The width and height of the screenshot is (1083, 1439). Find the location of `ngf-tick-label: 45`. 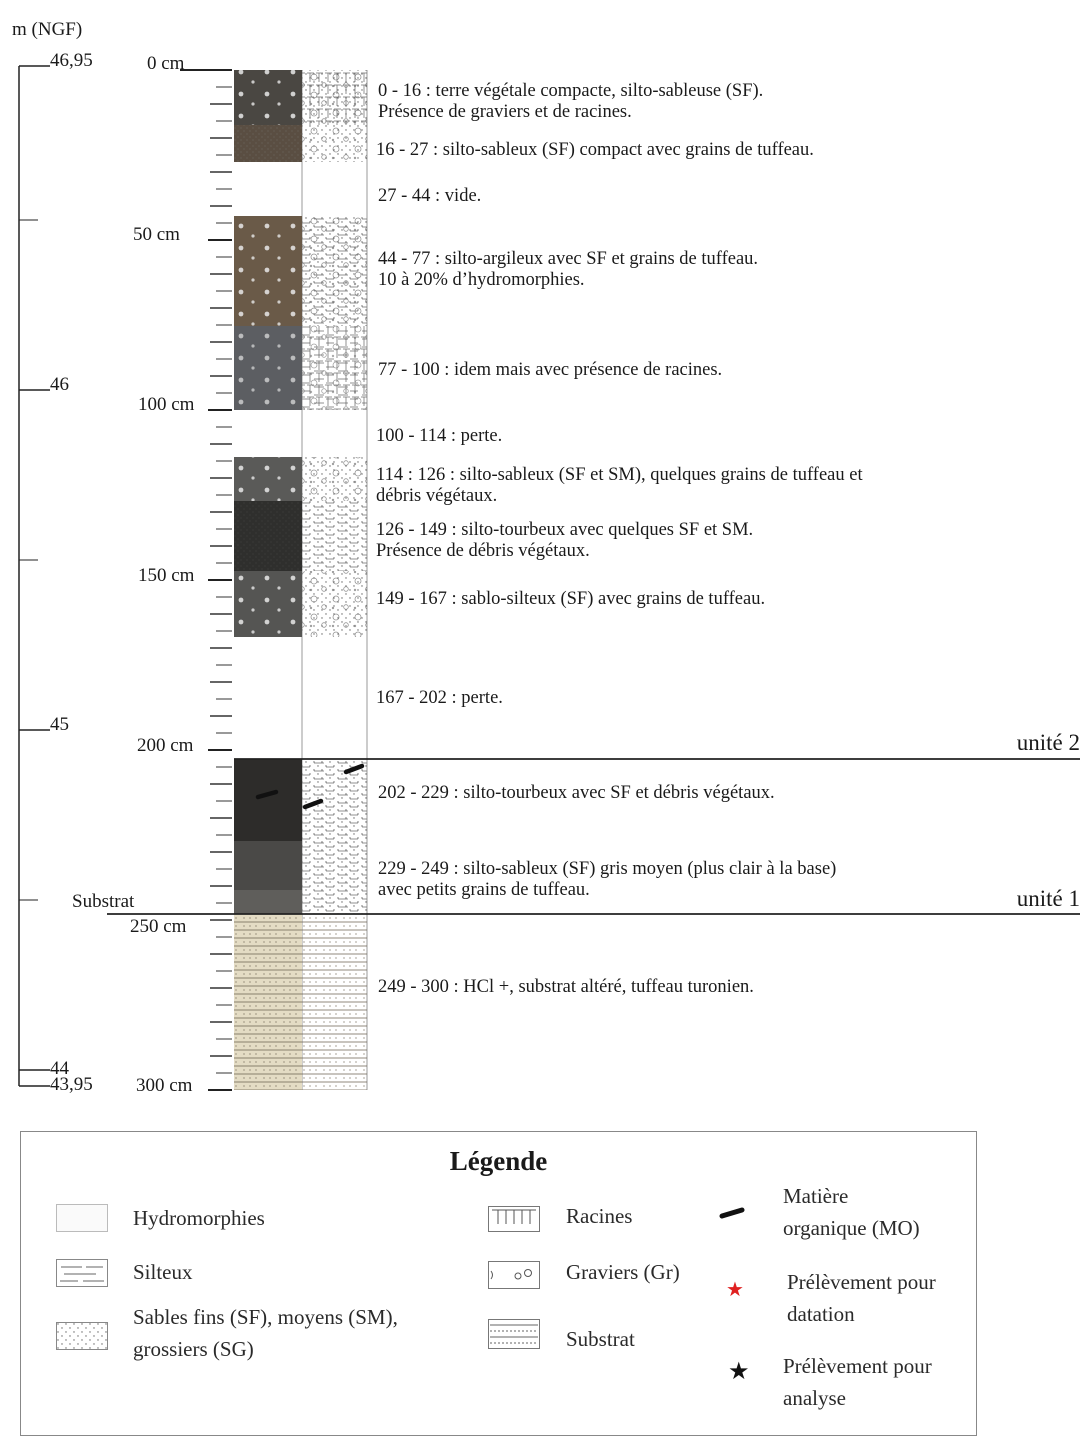

ngf-tick-label: 45 is located at coordinates (59, 724).